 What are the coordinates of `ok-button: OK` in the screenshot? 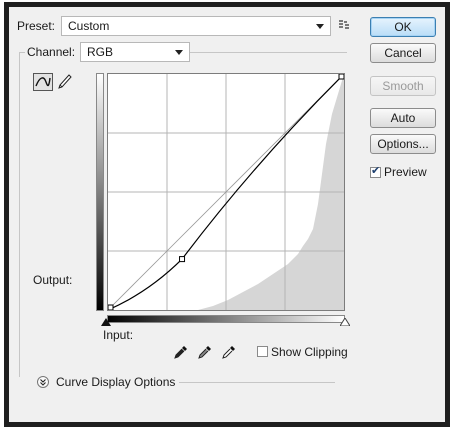 It's located at (403, 27).